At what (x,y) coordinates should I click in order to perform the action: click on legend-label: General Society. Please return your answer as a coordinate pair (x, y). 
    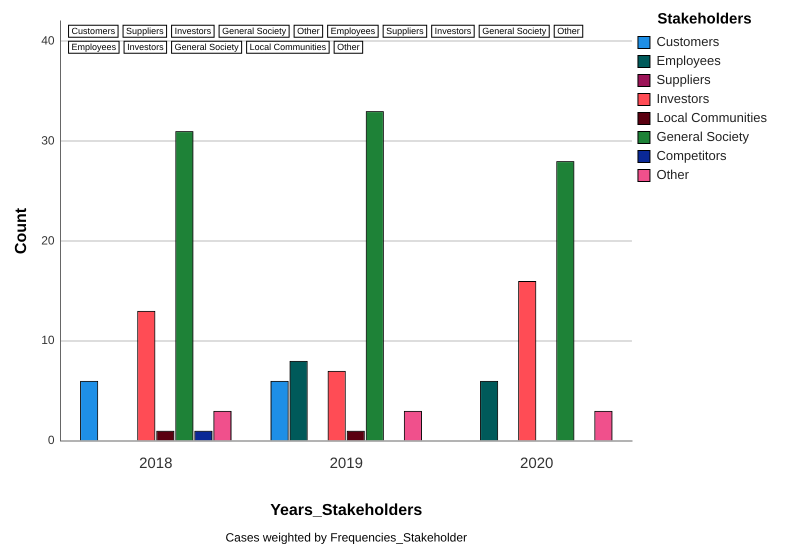
    Looking at the image, I should click on (703, 136).